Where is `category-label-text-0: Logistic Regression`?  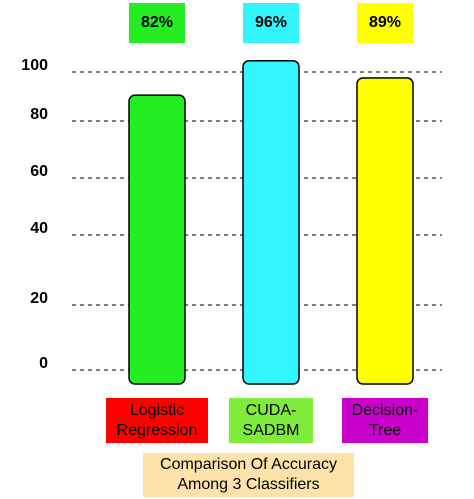 category-label-text-0: Logistic Regression is located at coordinates (157, 420).